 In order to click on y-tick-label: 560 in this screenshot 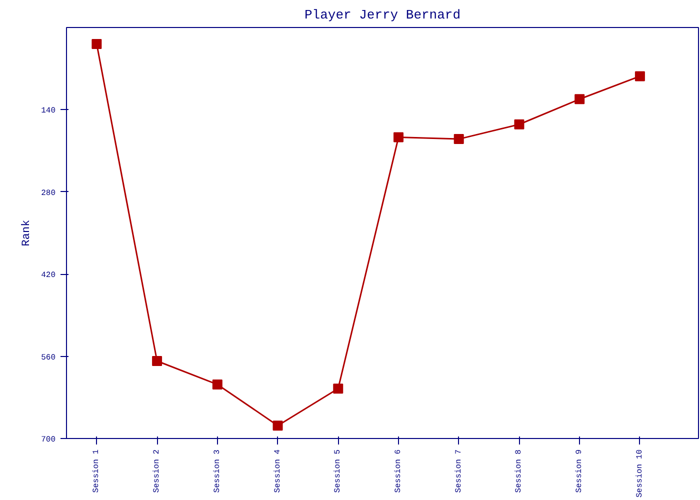, I will do `click(48, 357)`.